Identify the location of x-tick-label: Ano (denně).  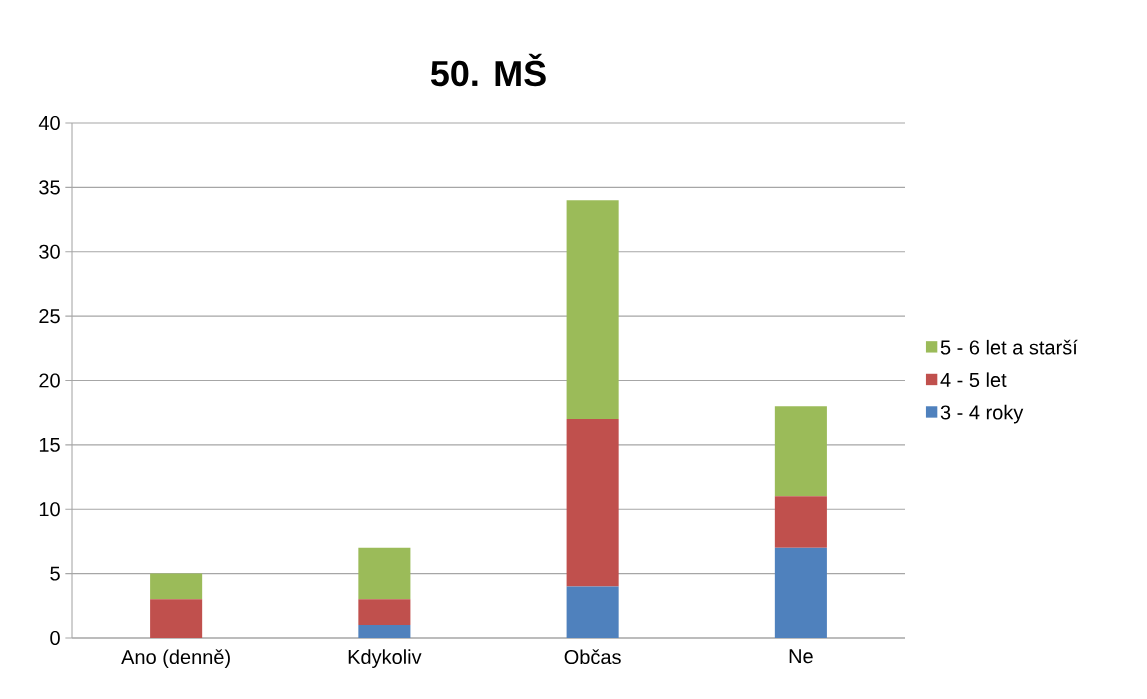
(175, 659).